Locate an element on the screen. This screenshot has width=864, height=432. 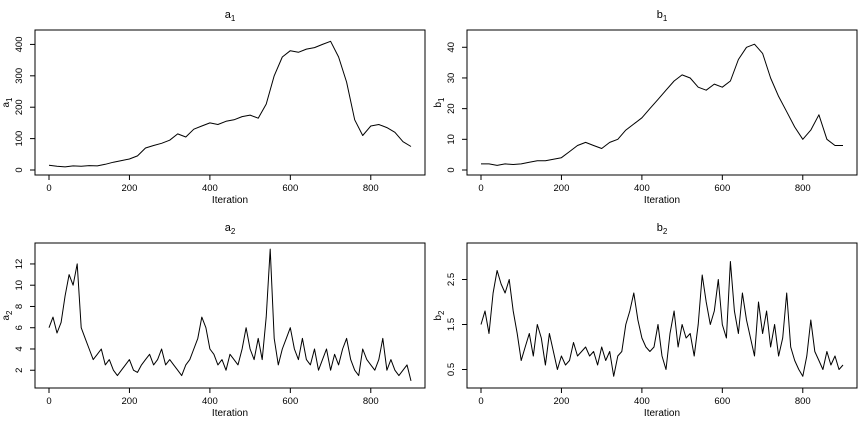
y-tick-label: 6 is located at coordinates (19, 327).